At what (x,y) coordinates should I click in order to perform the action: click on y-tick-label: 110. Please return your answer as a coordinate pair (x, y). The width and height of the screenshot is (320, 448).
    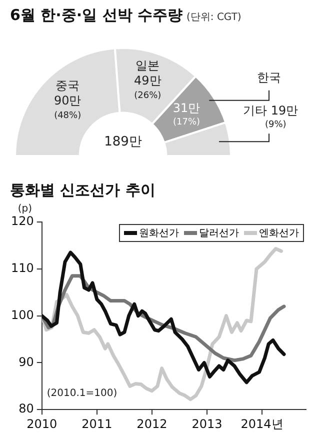
    Looking at the image, I should click on (22, 268).